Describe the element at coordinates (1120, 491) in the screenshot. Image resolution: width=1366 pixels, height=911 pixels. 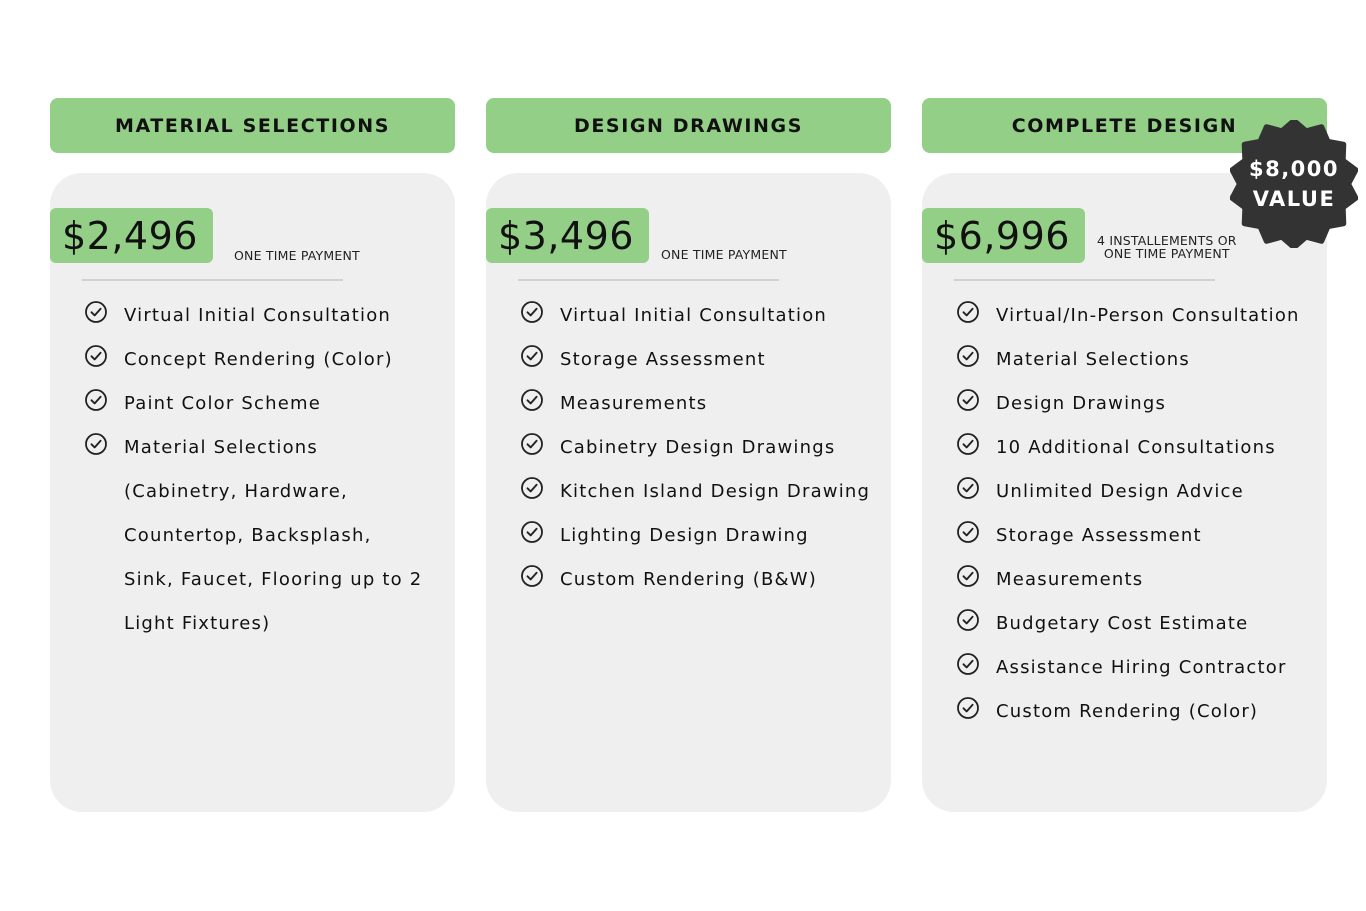
I see `feature-label: Unlimited Design Advice` at that location.